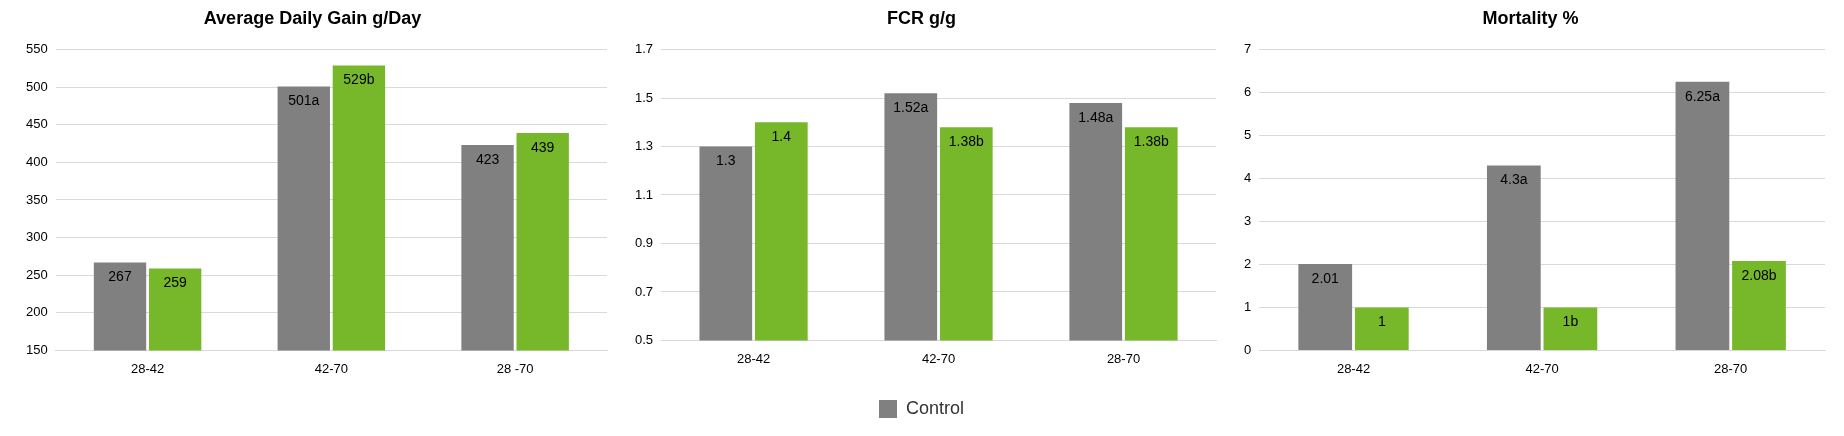 The image size is (1844, 436). Describe the element at coordinates (304, 100) in the screenshot. I see `data-label: 501a` at that location.